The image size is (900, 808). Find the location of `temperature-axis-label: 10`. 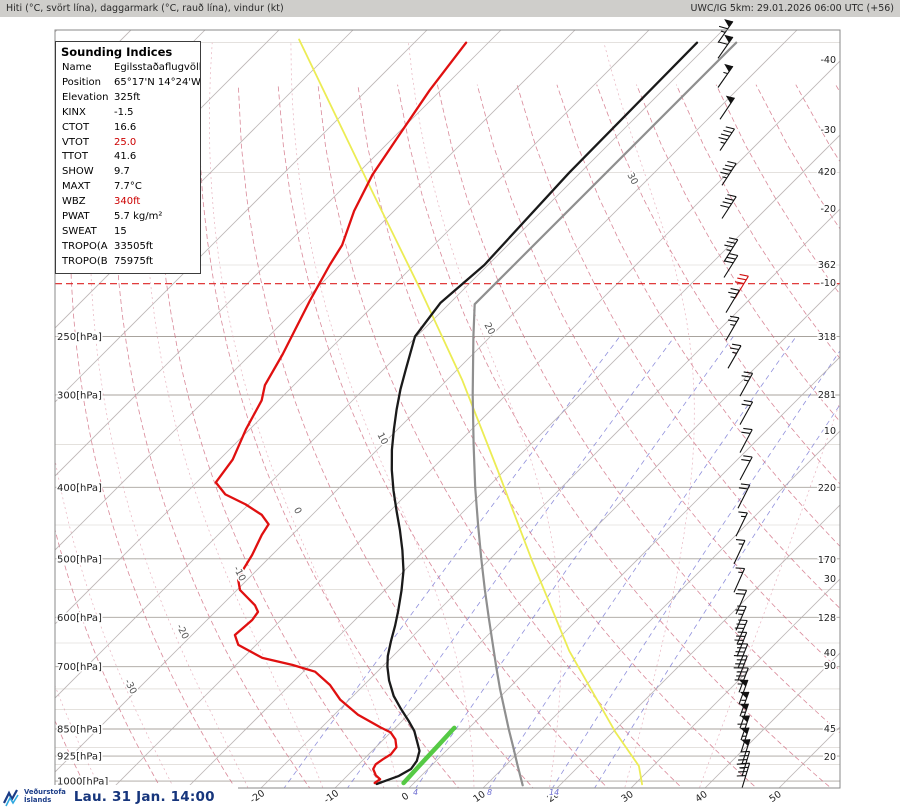

temperature-axis-label: 10 is located at coordinates (479, 797).